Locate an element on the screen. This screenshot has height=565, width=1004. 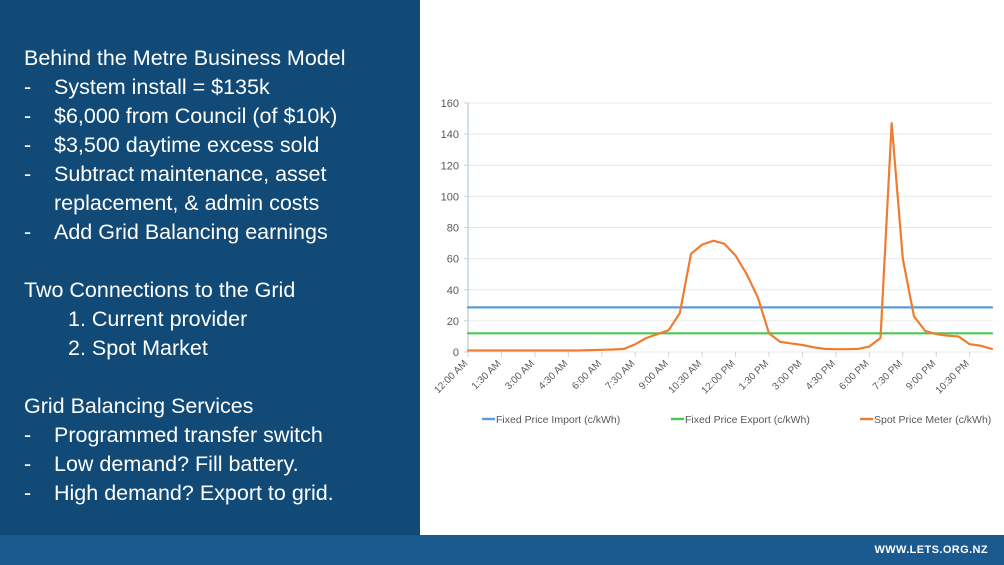
bullet-subtract-costs: - Subtract maintenance, asset is located at coordinates (215, 174).